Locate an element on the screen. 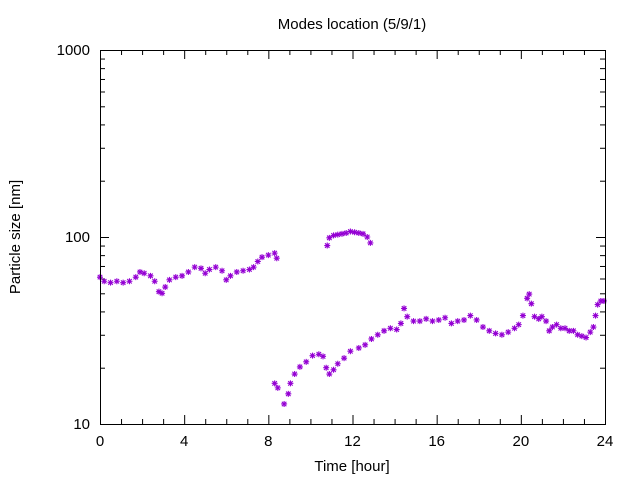 This screenshot has width=640, height=480. x-tick-label: 0 is located at coordinates (100, 441).